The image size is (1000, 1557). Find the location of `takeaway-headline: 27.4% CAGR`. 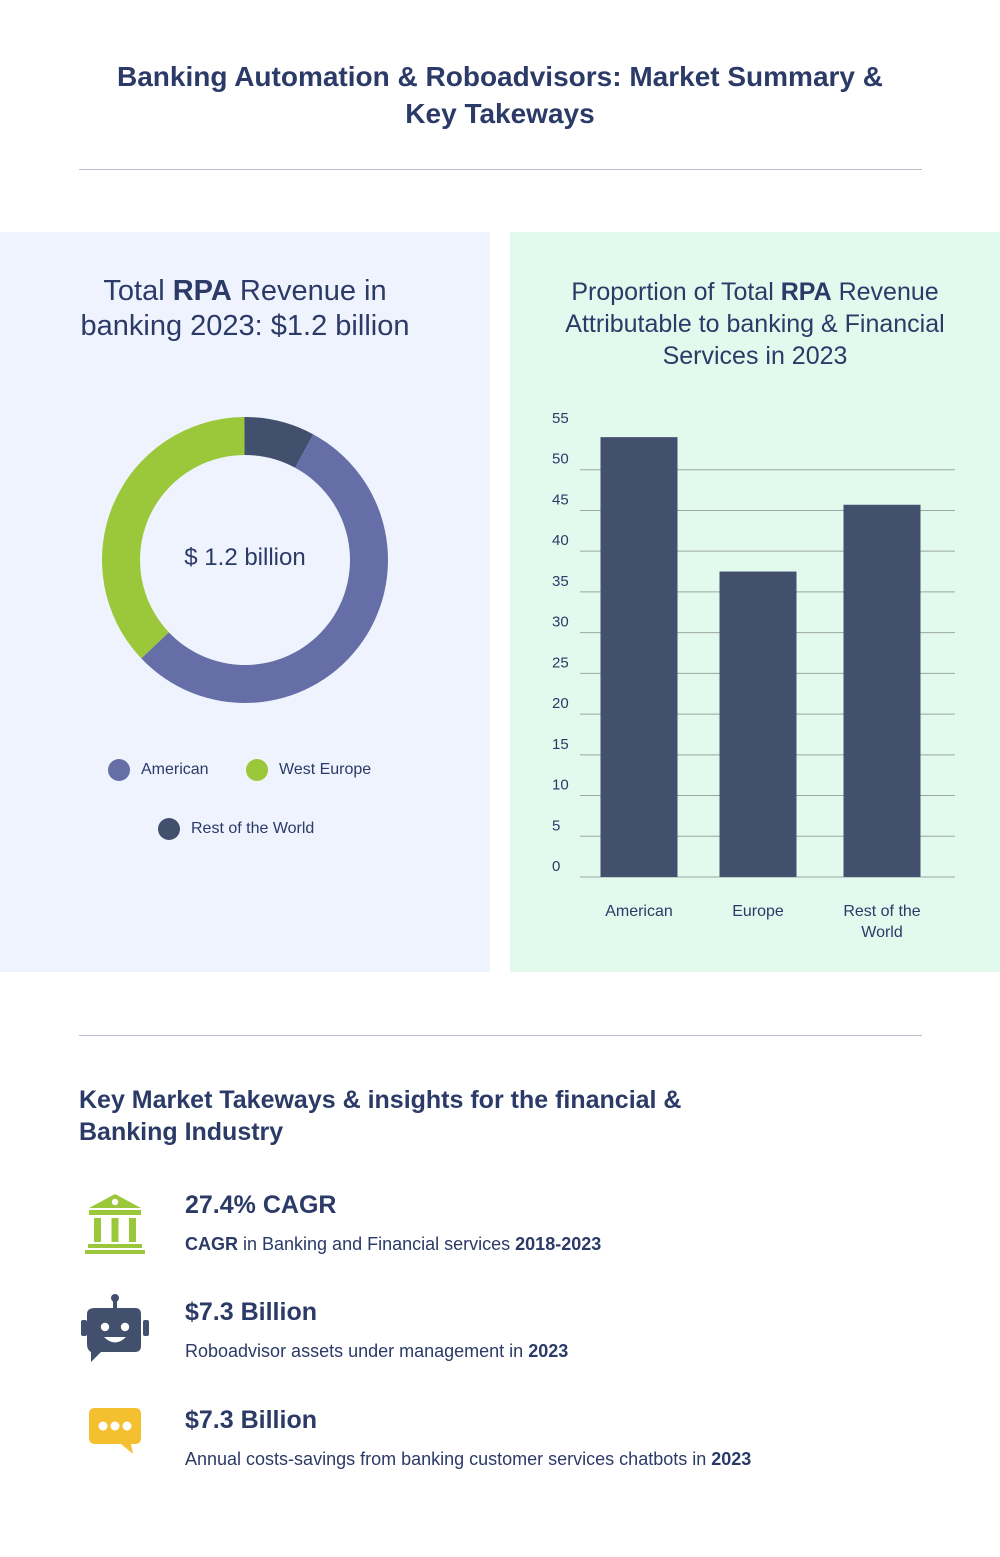

takeaway-headline: 27.4% CAGR is located at coordinates (261, 1205).